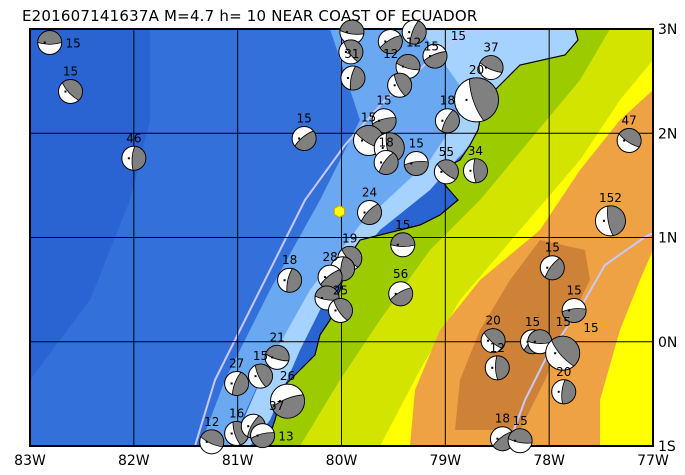  I want to click on depth-label: 28, so click(329, 257).